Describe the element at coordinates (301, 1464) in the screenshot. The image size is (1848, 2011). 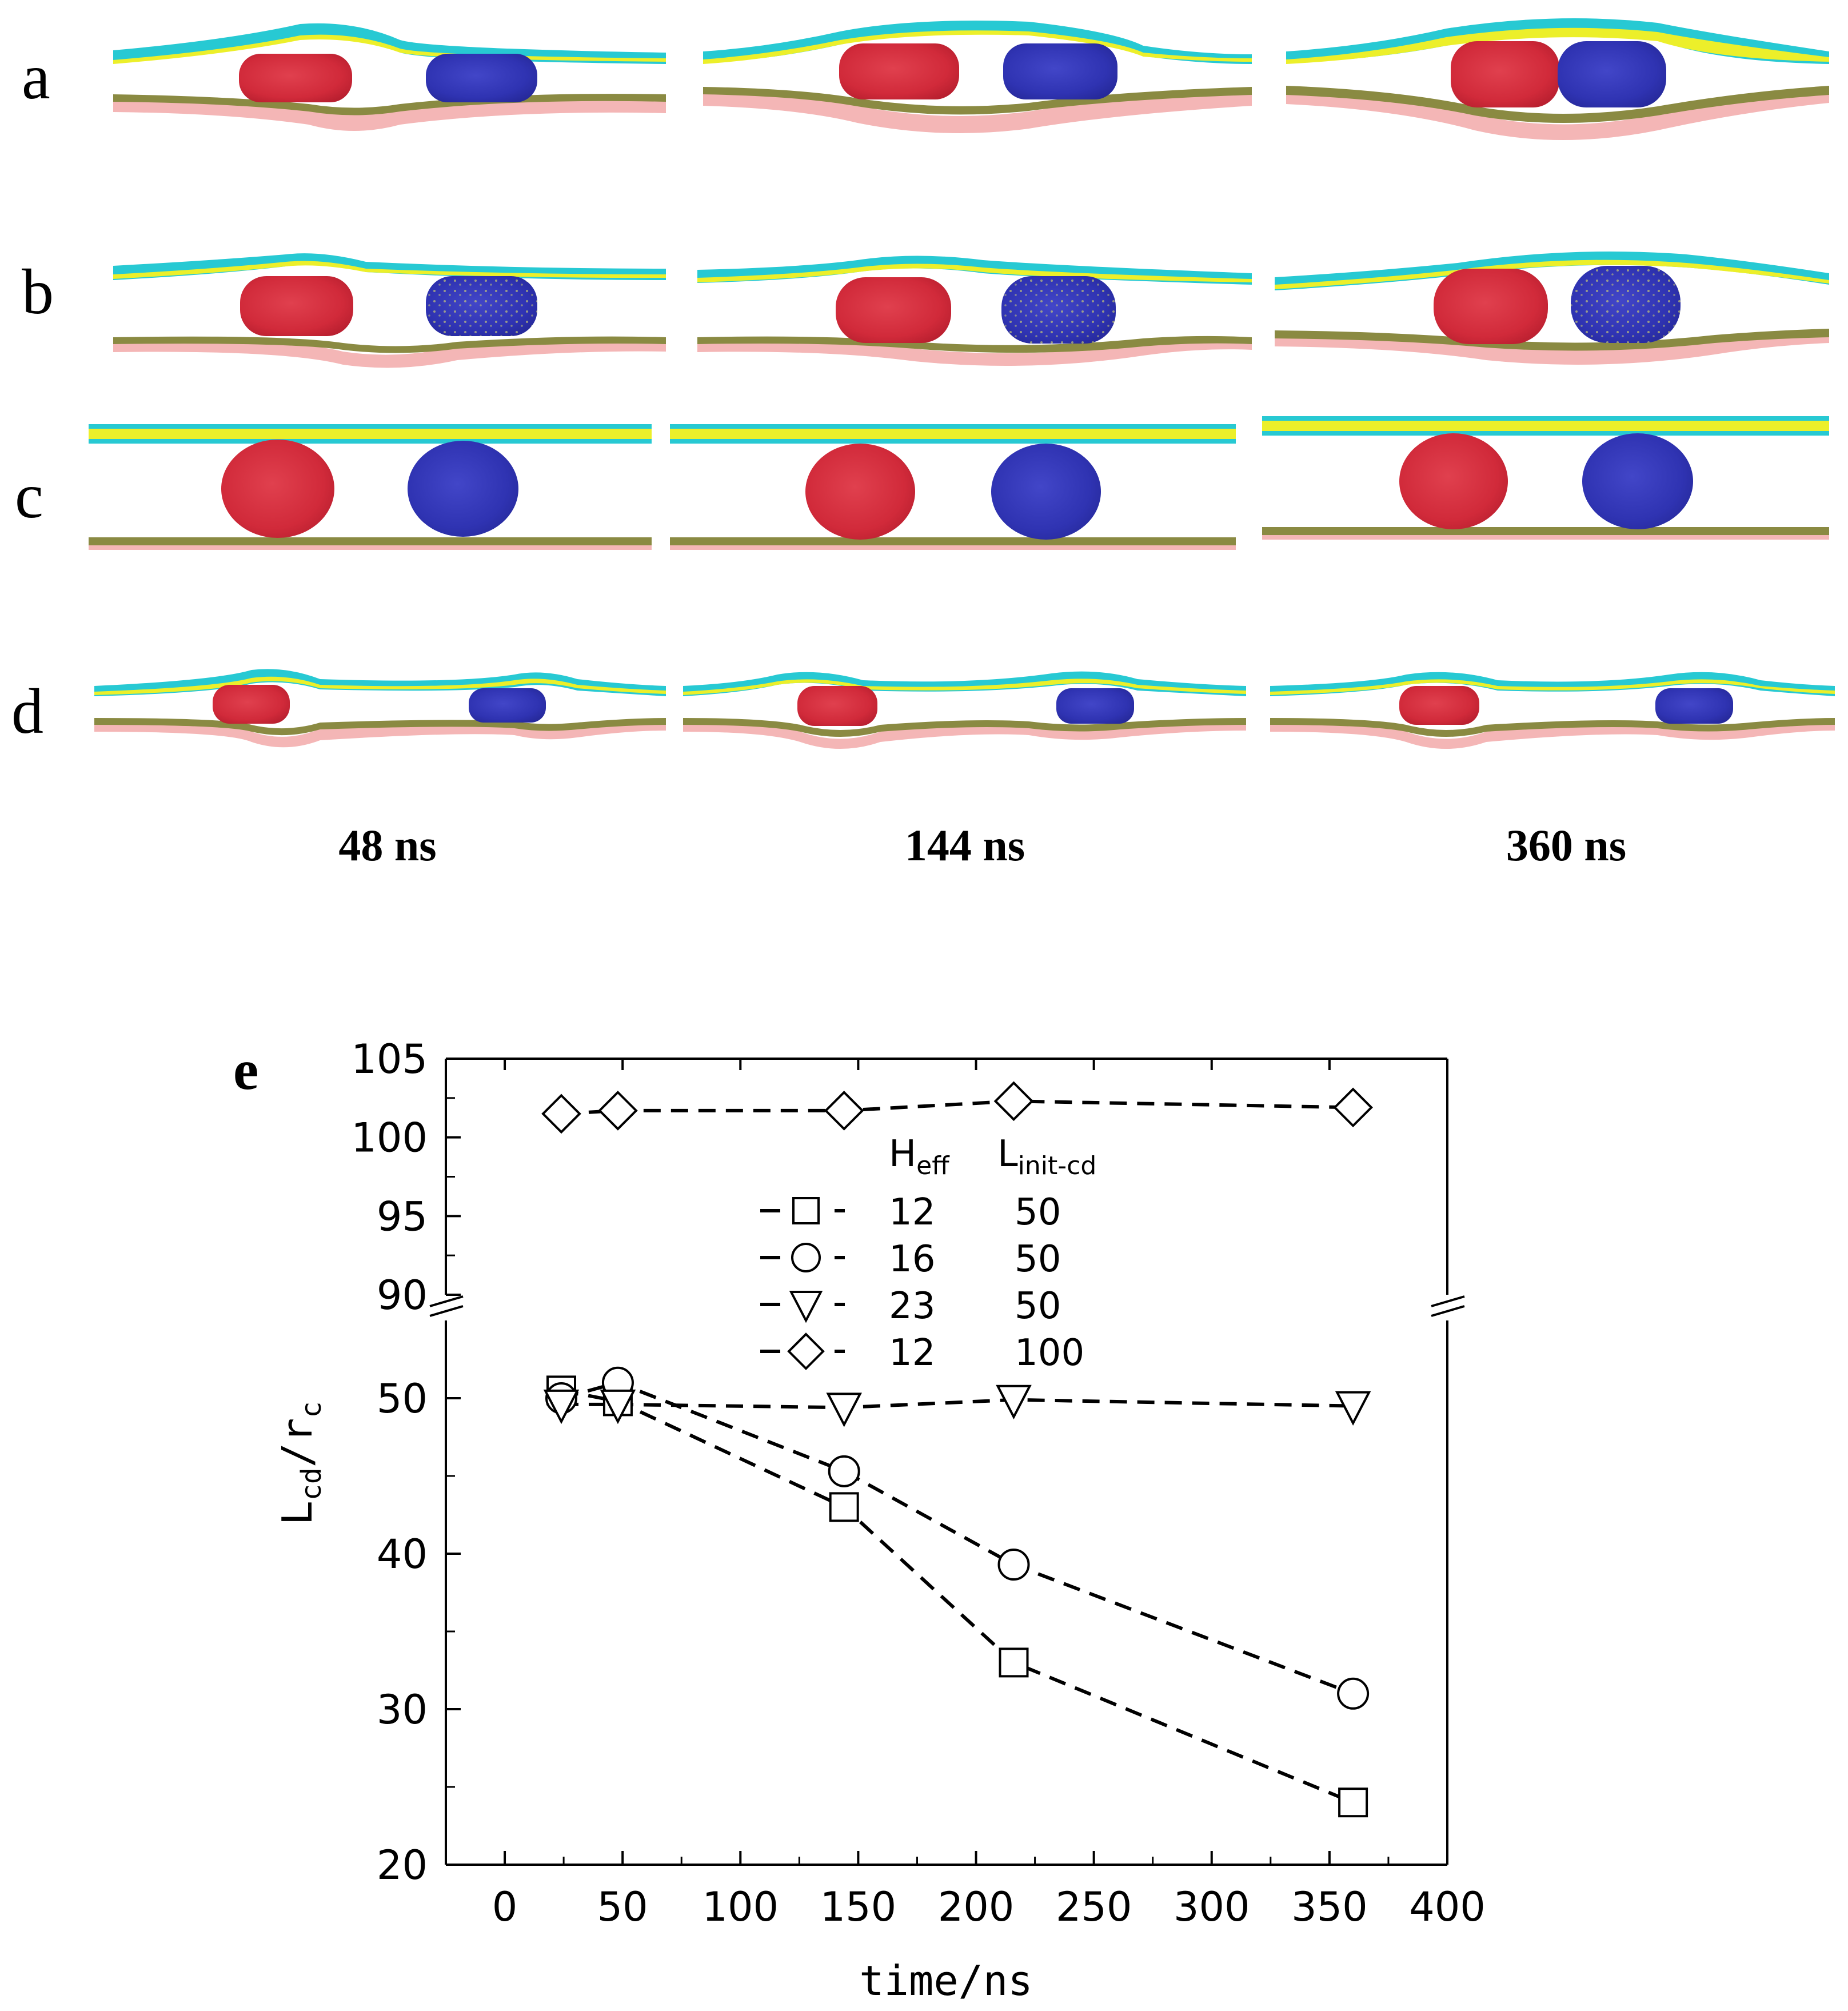
I see `y-axis-label: Lcd/rc` at that location.